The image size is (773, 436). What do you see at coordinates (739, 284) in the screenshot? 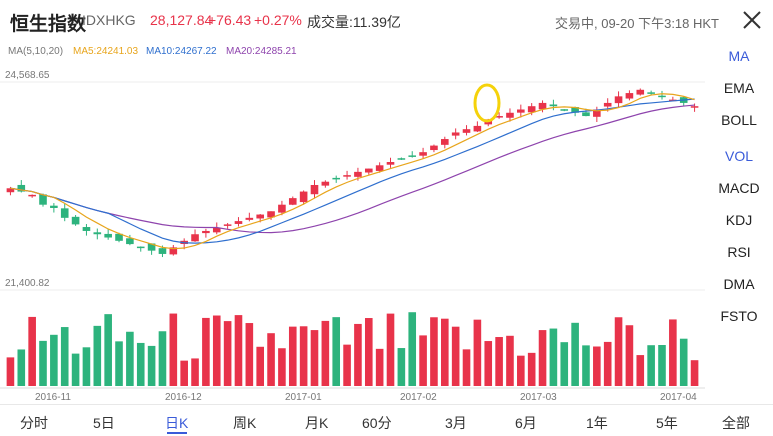
I see `indicator-dma: DMA` at bounding box center [739, 284].